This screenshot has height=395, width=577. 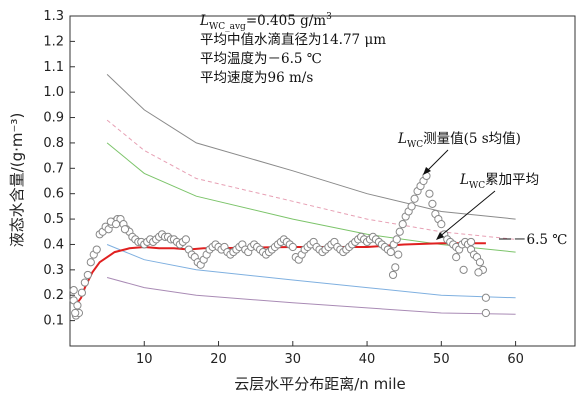 I want to click on y-tick-label: 0.4, so click(x=53, y=244).